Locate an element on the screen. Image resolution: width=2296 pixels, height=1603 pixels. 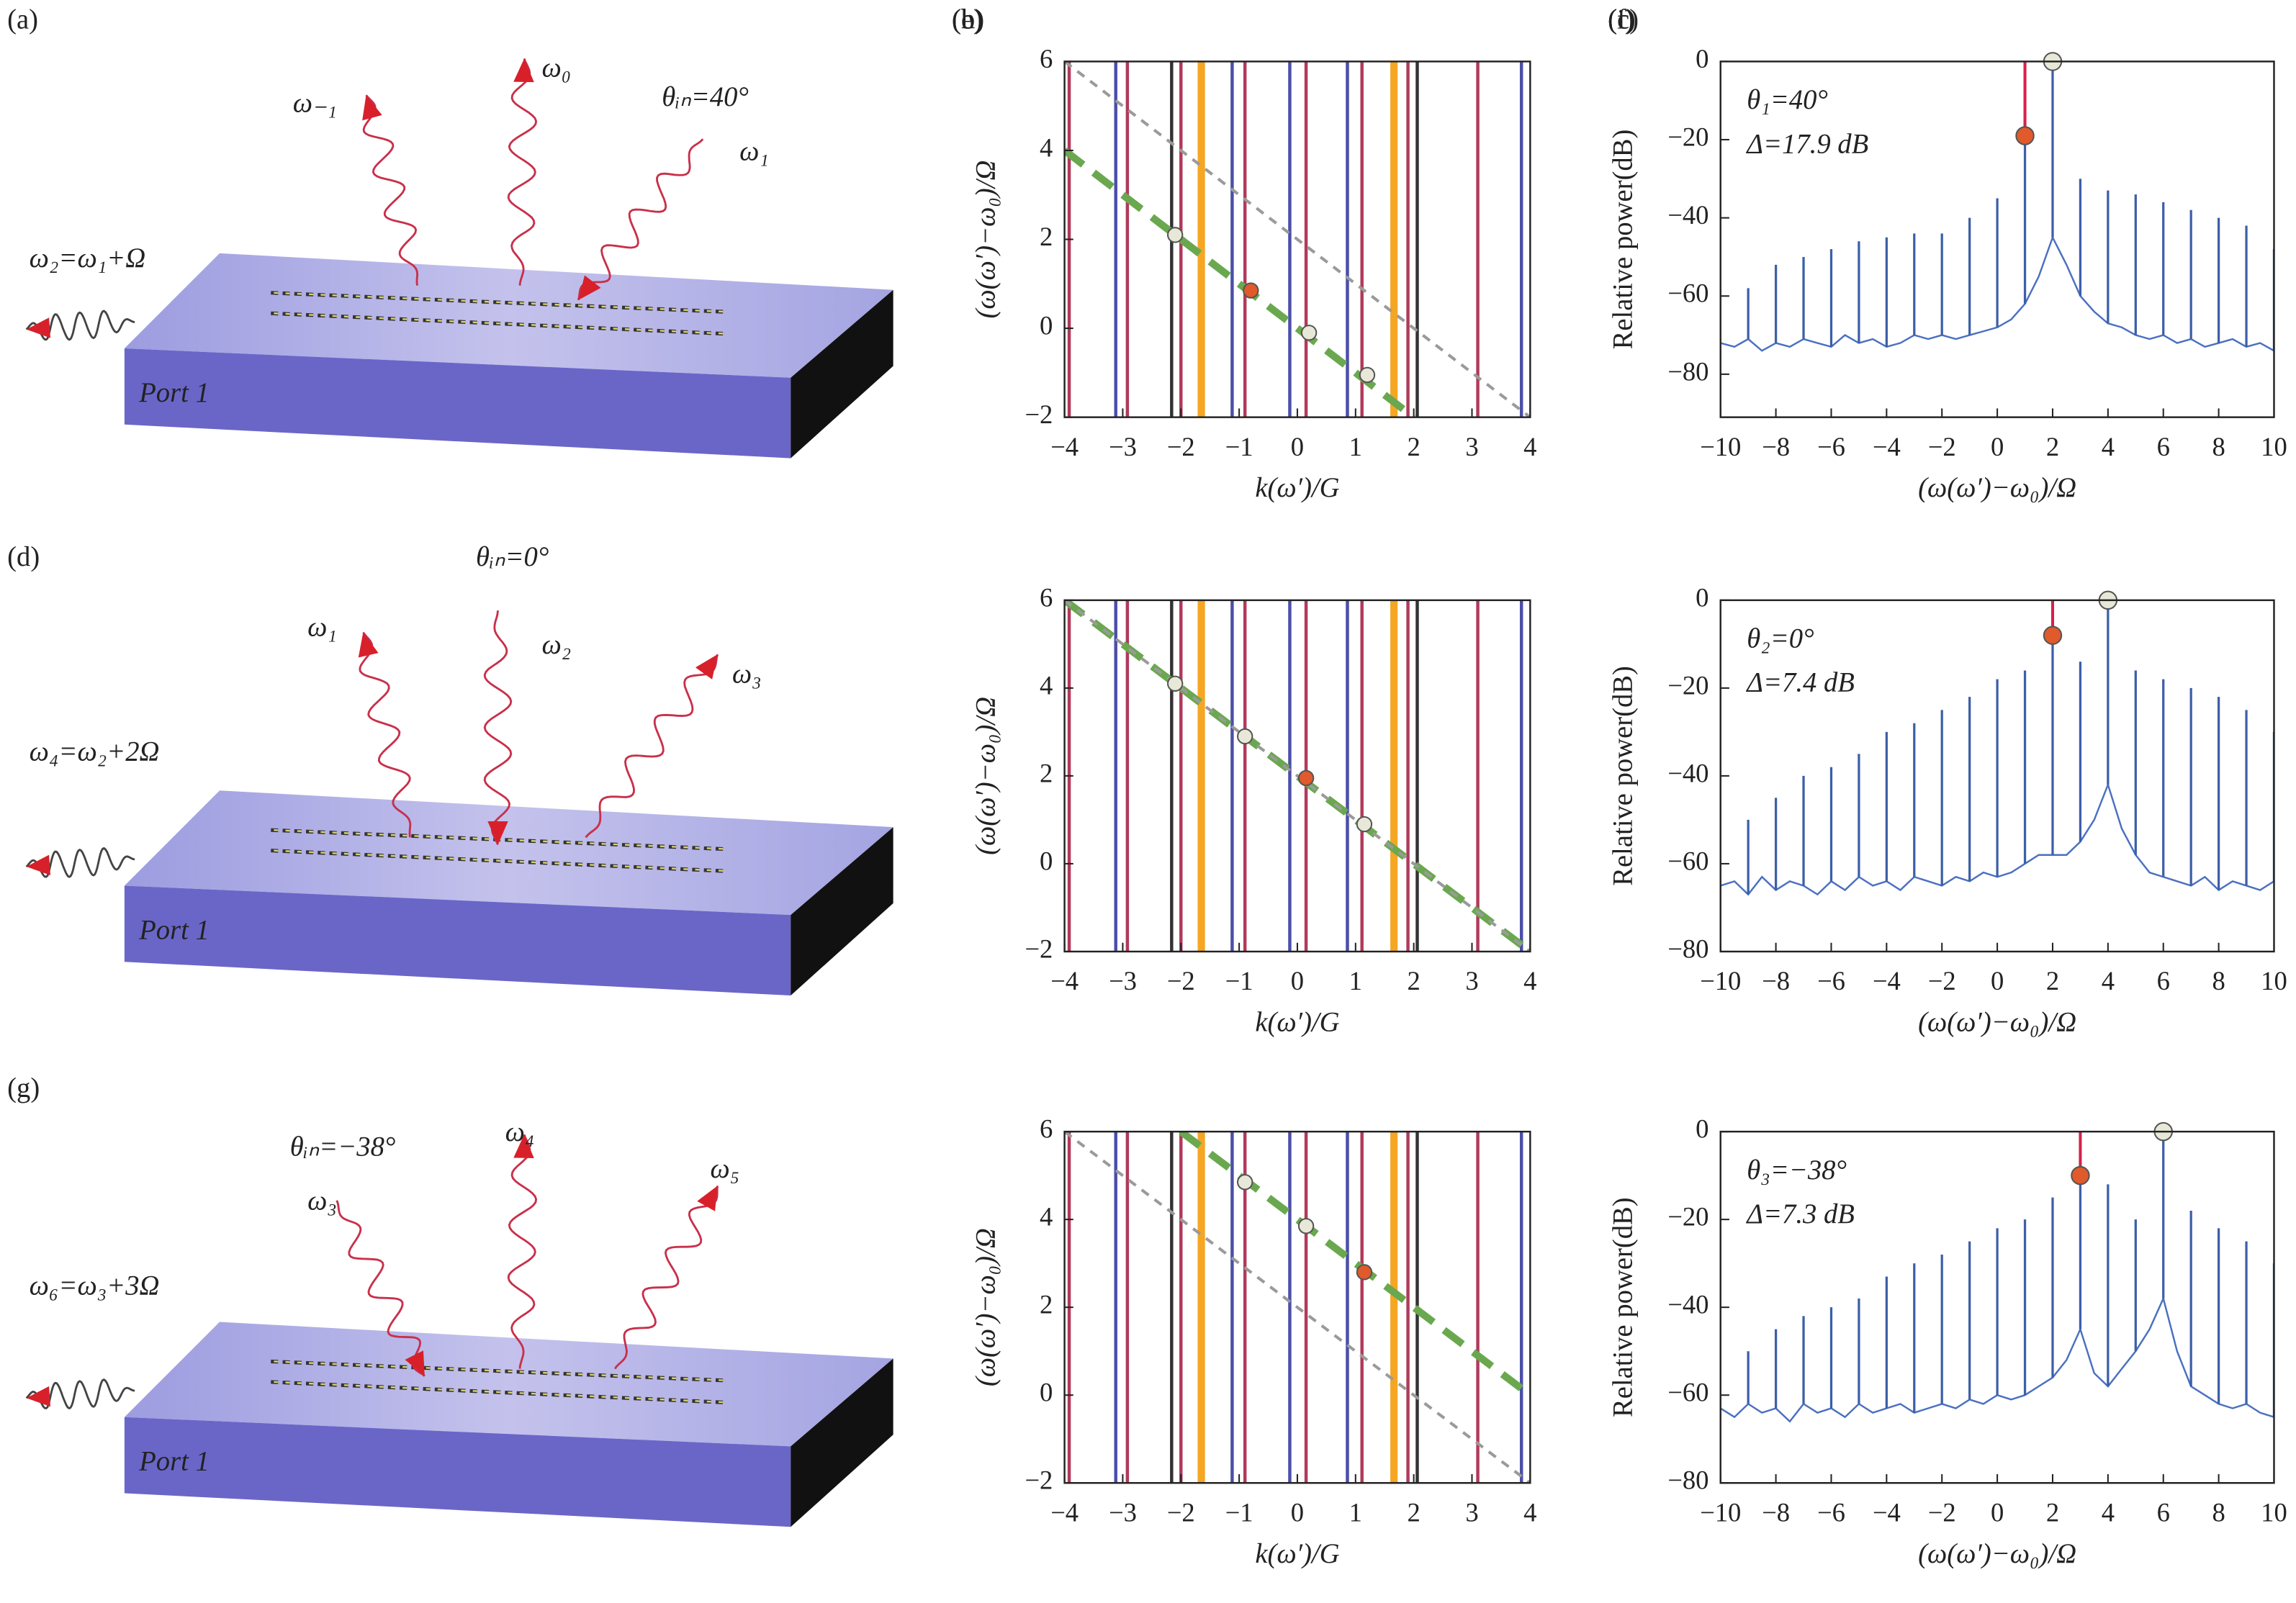
schematic-label: θᵢₙ=40° is located at coordinates (706, 97).